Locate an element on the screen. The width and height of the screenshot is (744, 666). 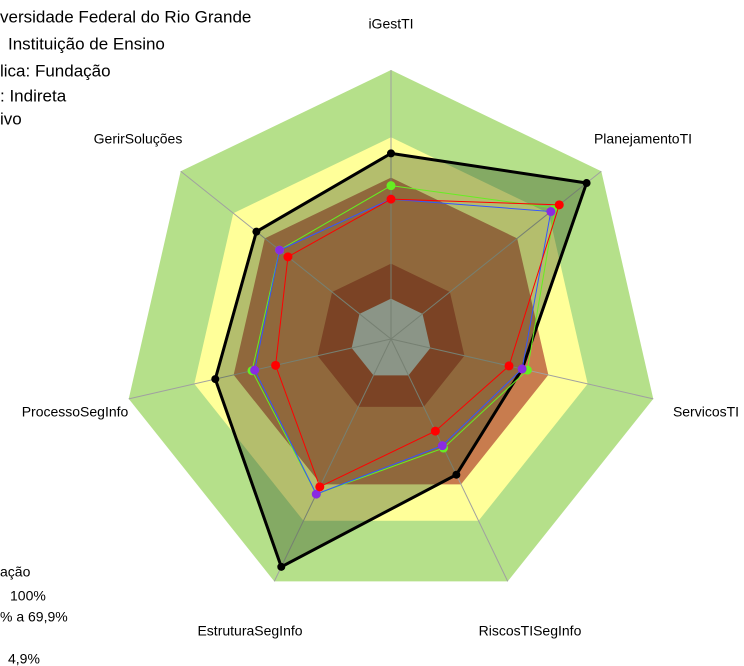
axis-label: PlanejamentoTI is located at coordinates (643, 139).